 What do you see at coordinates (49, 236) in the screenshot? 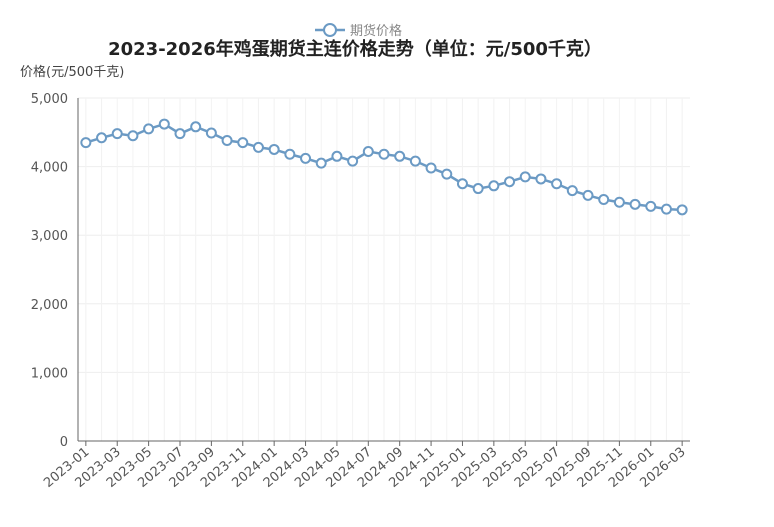
I see `y-tick-label: 3,000` at bounding box center [49, 236].